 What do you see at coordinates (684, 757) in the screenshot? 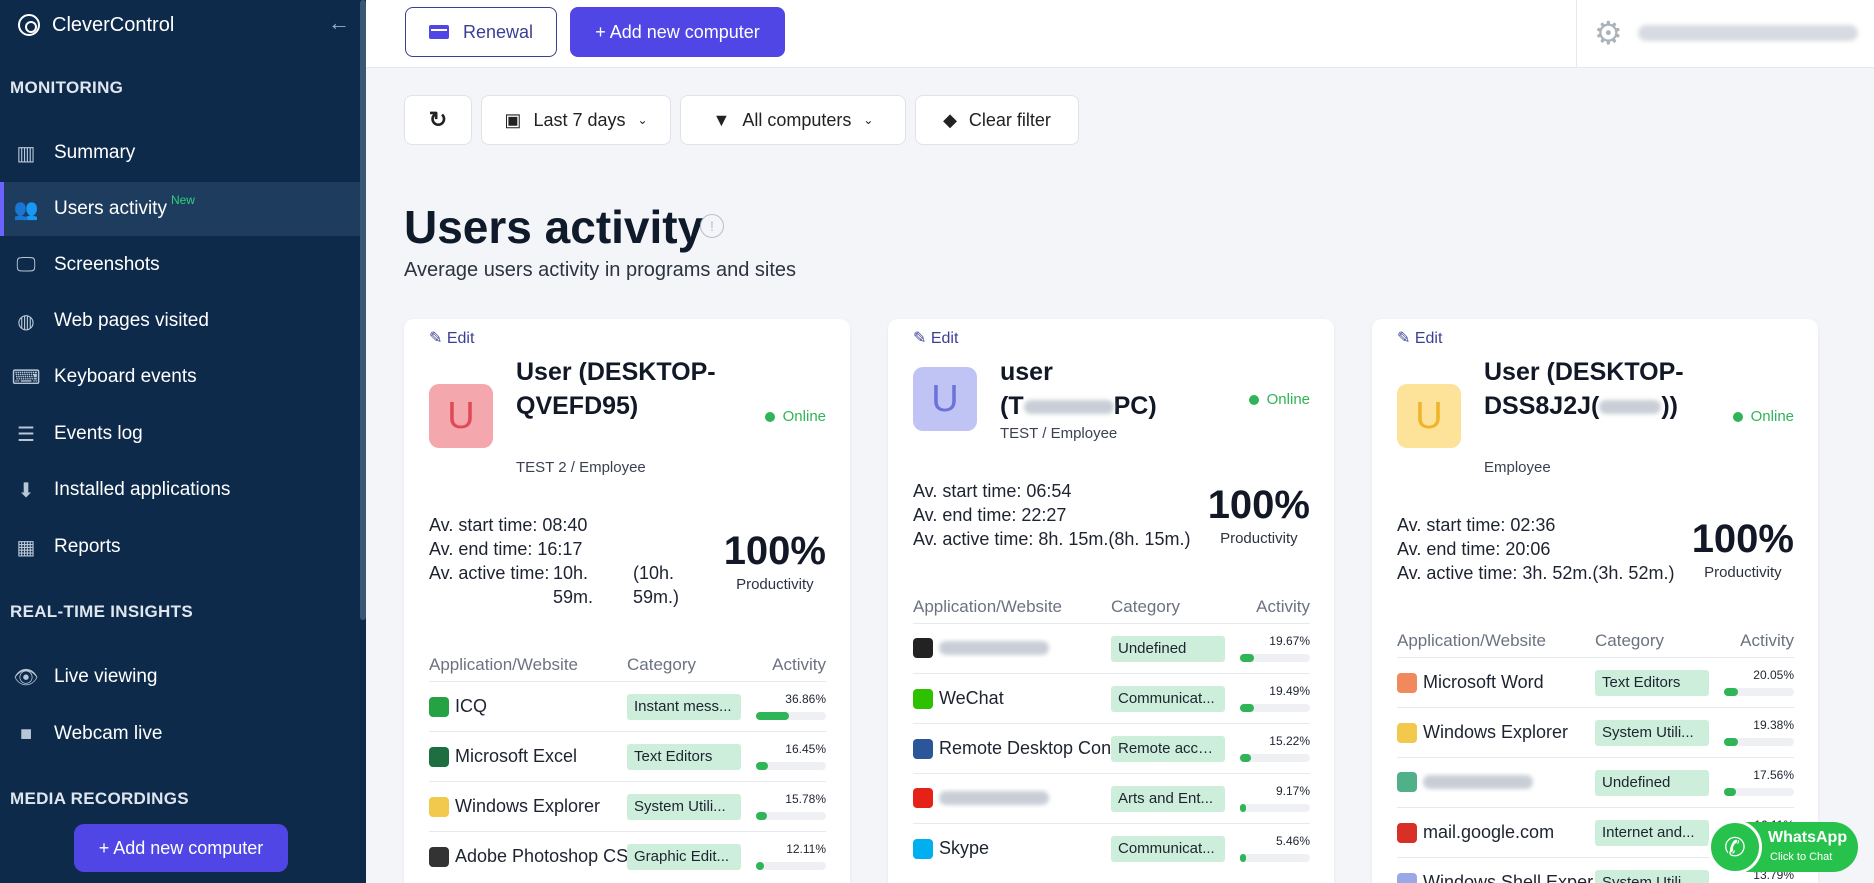
I see `category-badge: Text Editors` at bounding box center [684, 757].